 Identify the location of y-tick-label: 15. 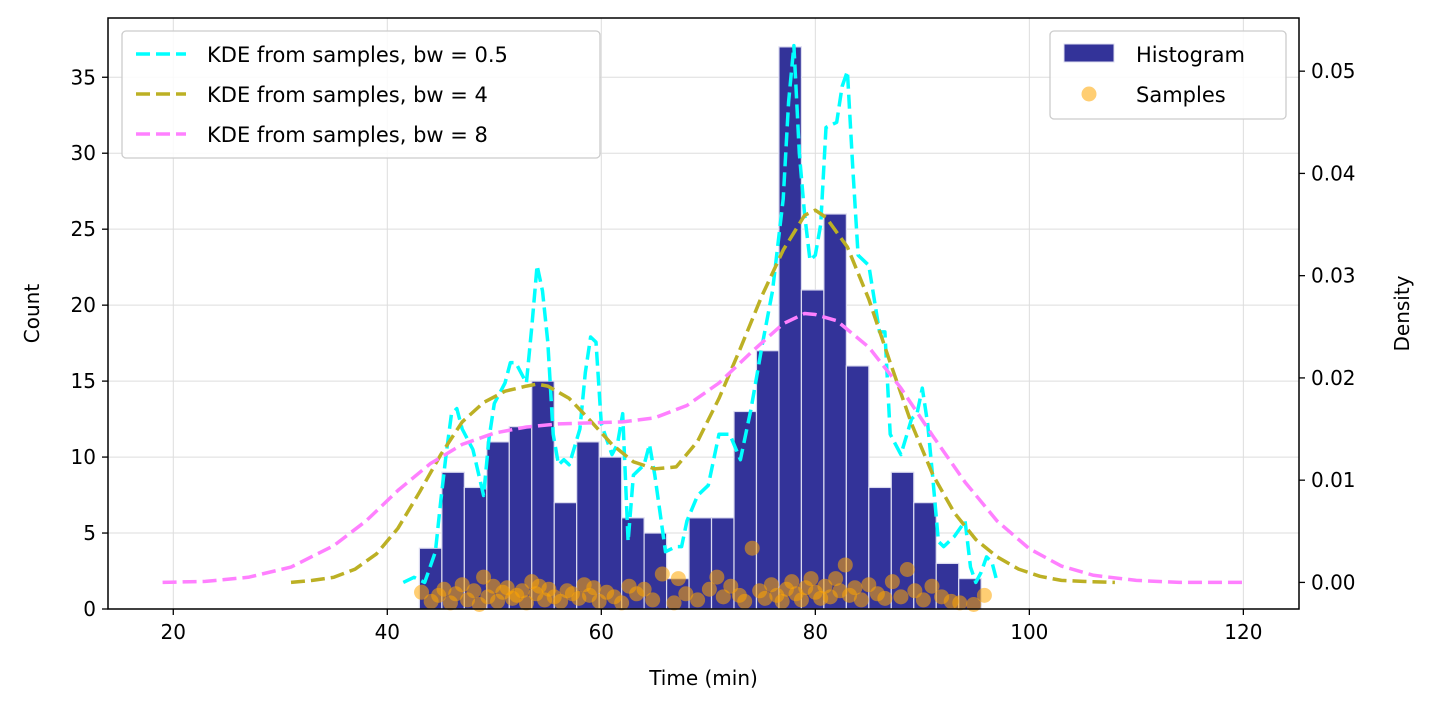
(83, 381).